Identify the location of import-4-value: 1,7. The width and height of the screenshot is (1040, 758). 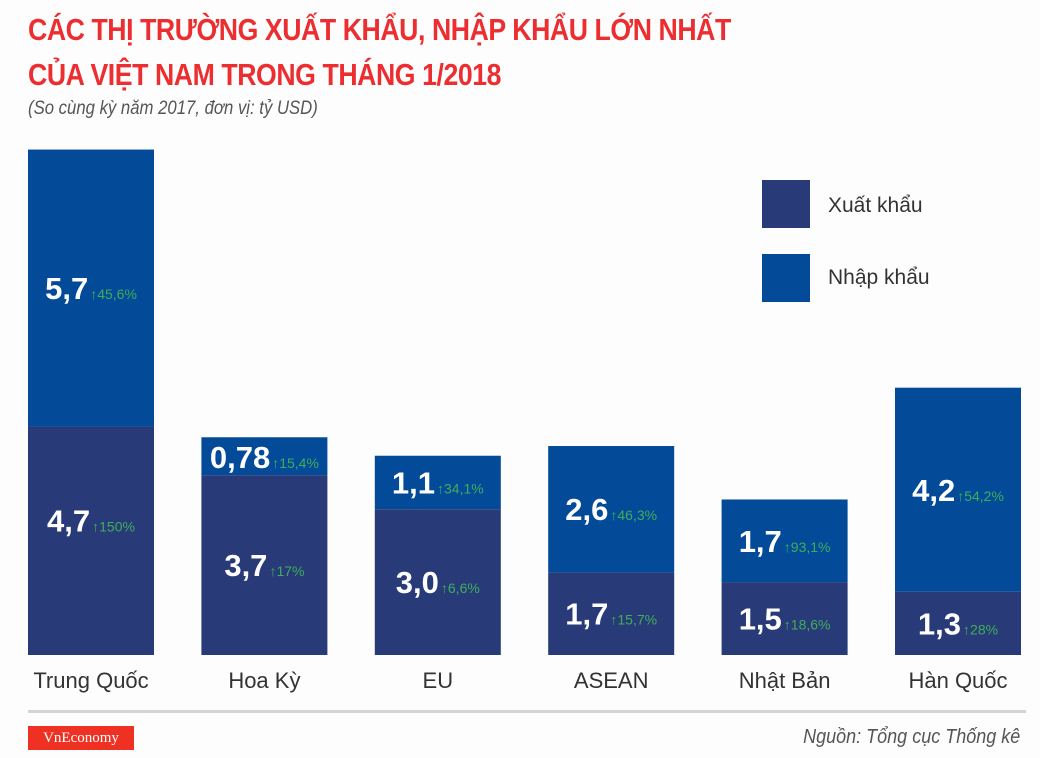
(760, 541).